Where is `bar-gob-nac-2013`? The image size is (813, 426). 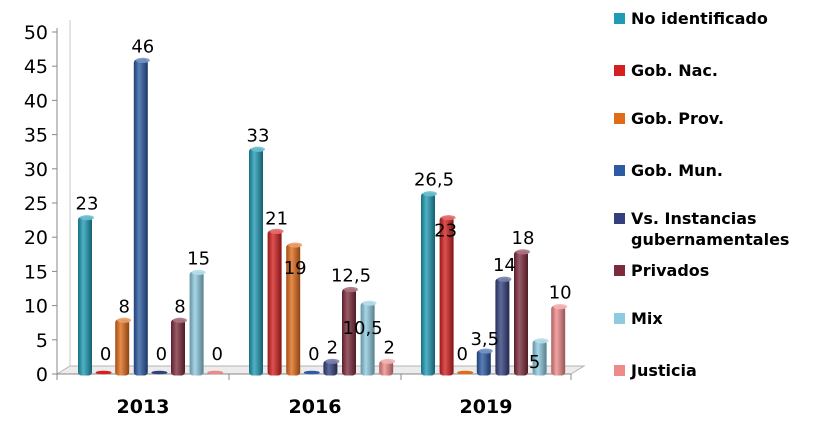 bar-gob-nac-2013 is located at coordinates (103, 372).